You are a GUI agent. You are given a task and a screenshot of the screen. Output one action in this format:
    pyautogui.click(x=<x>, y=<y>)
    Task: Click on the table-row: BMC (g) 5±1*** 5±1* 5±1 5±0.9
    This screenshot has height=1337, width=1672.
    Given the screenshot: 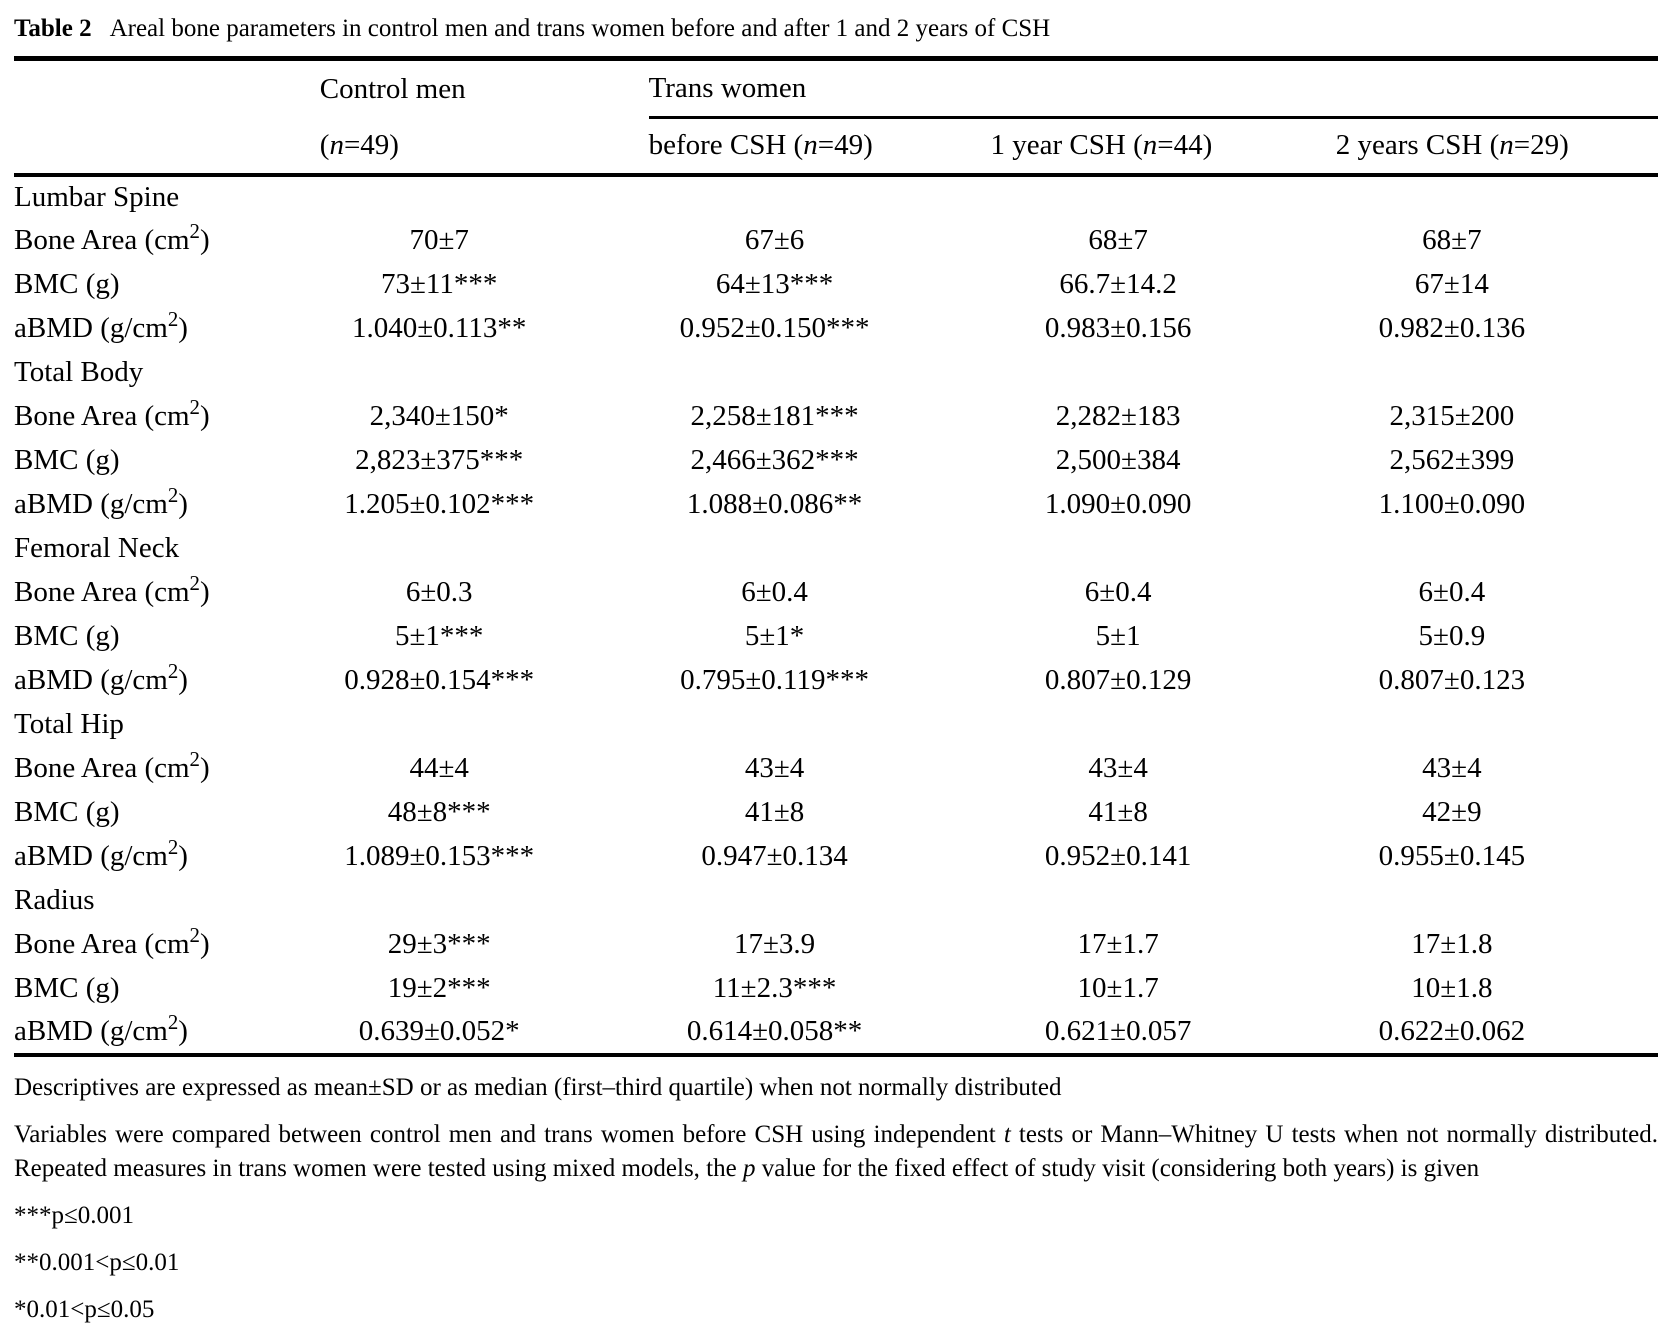 What is the action you would take?
    pyautogui.click(x=836, y=637)
    